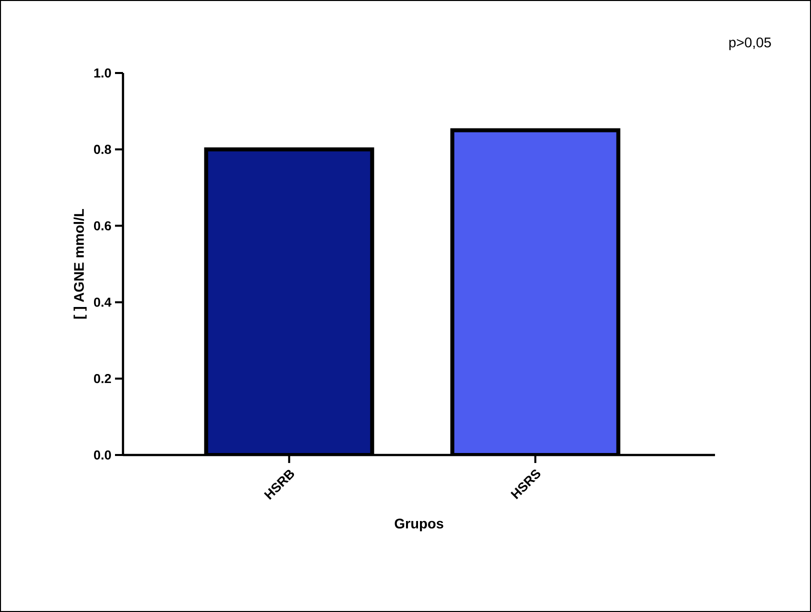 This screenshot has height=612, width=811. I want to click on y-tick-label: 0.8, so click(103, 149).